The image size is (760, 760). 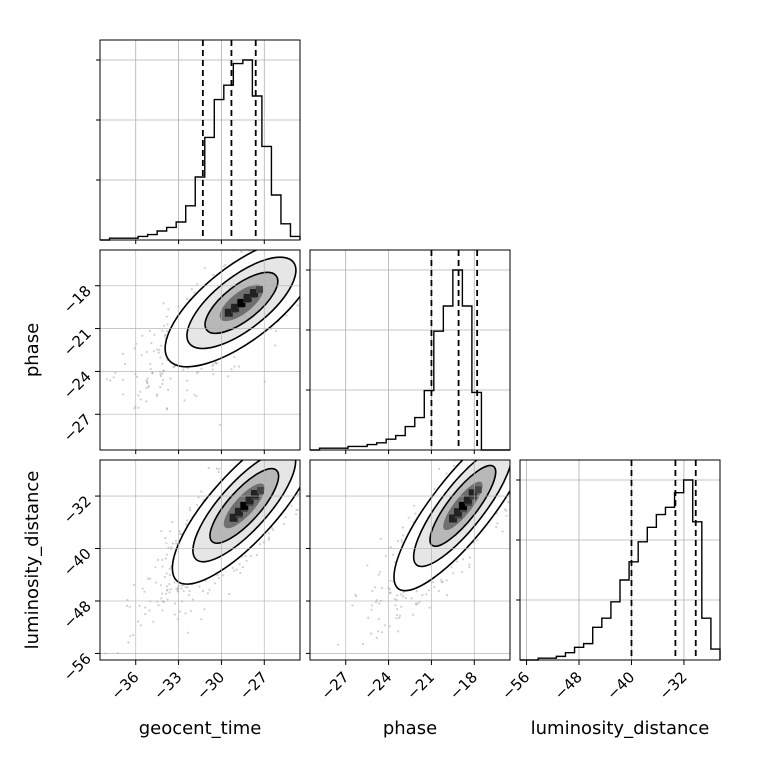 I want to click on y-axis-label-phase: phase, so click(x=32, y=350).